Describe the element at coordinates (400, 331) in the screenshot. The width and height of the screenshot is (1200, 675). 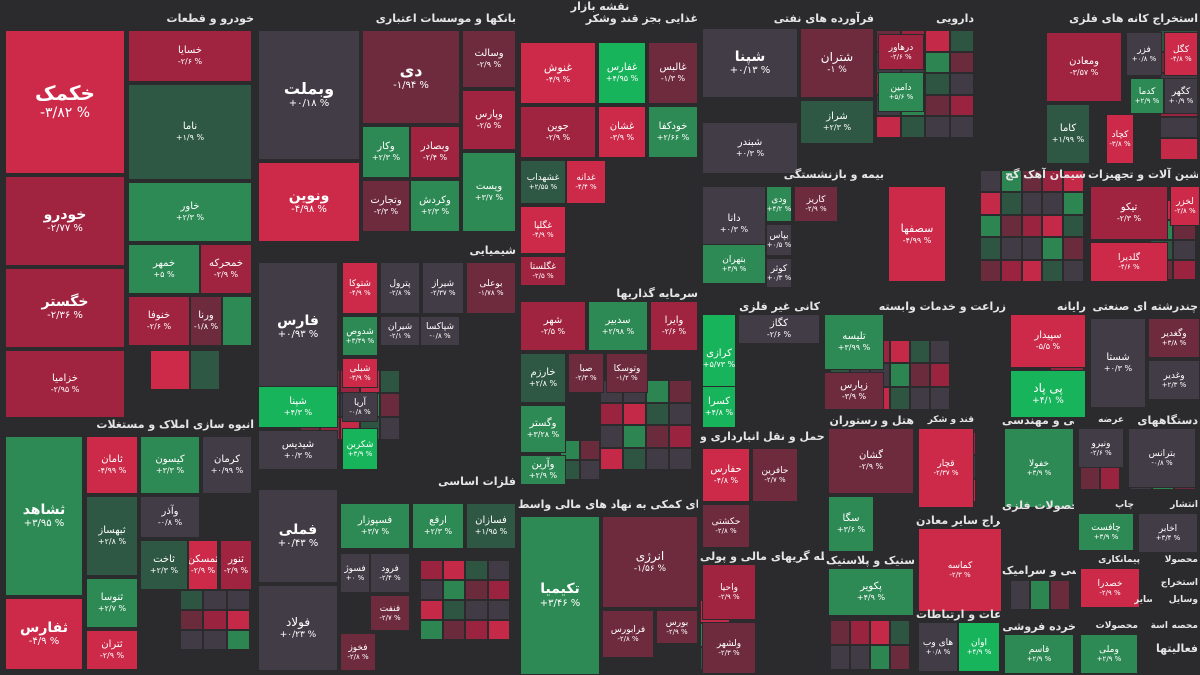
I see `stock-tile: شیران -۲/۱ %` at that location.